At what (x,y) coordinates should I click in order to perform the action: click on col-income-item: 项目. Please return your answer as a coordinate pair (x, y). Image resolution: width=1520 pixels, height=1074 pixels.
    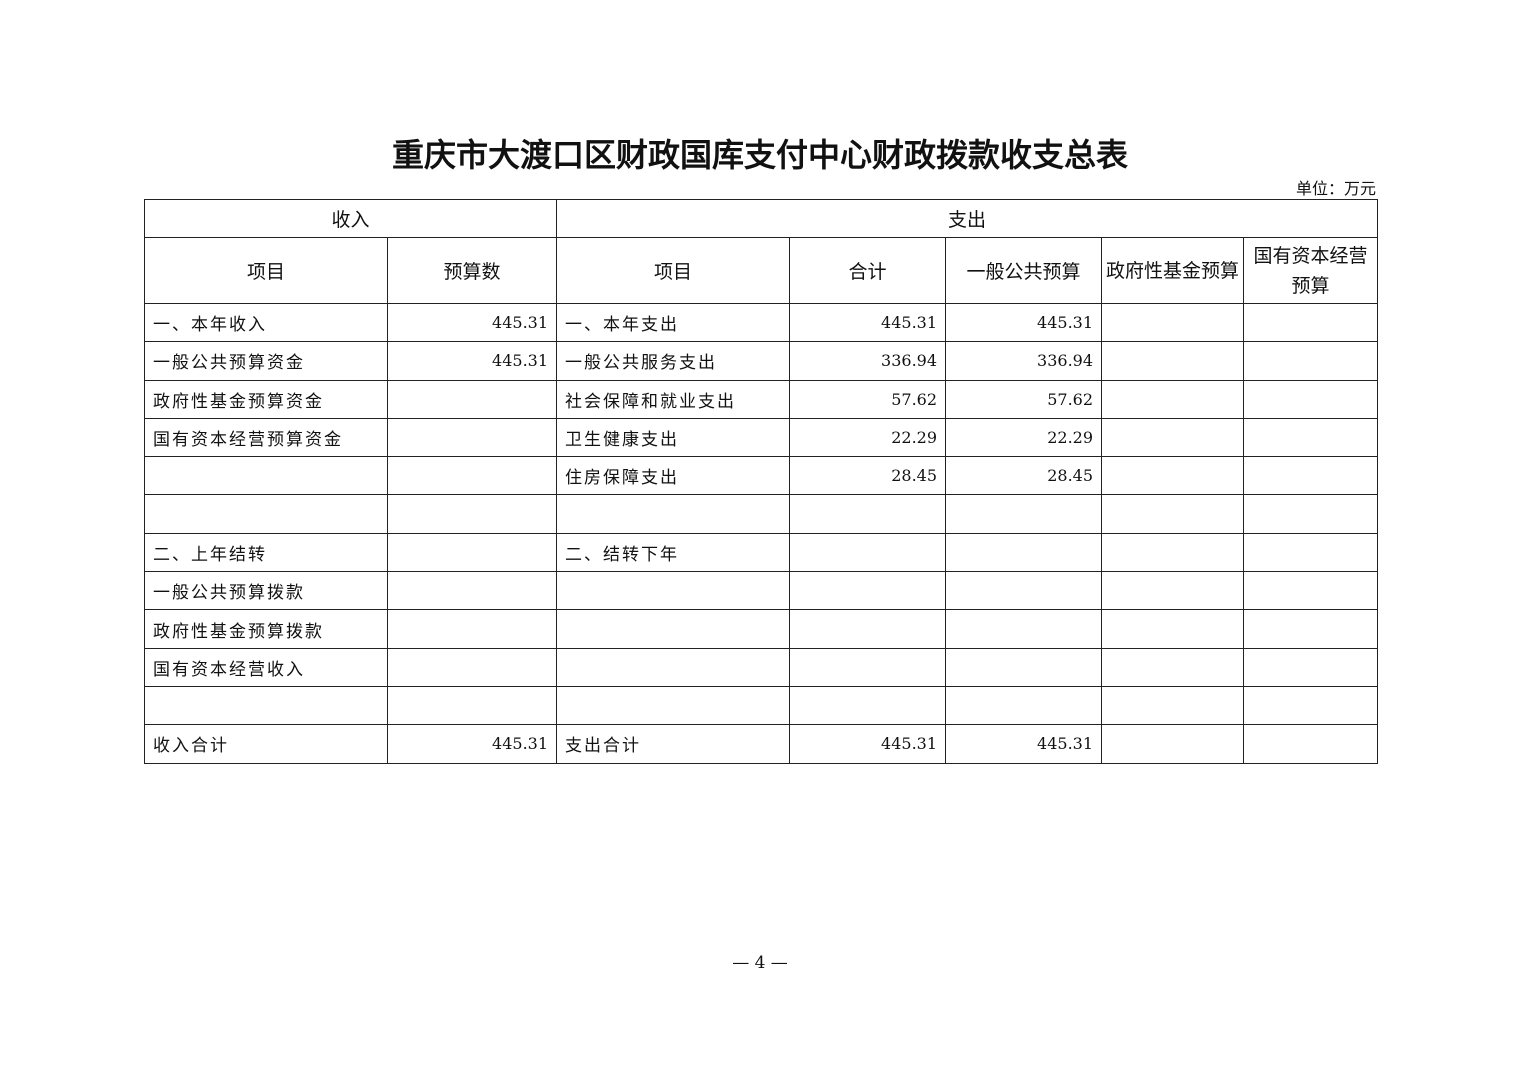
    Looking at the image, I should click on (266, 270).